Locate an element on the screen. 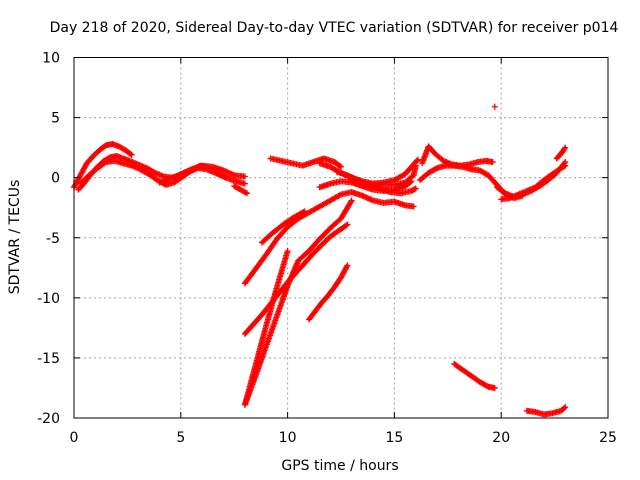  x-tick-label: 10 is located at coordinates (288, 438).